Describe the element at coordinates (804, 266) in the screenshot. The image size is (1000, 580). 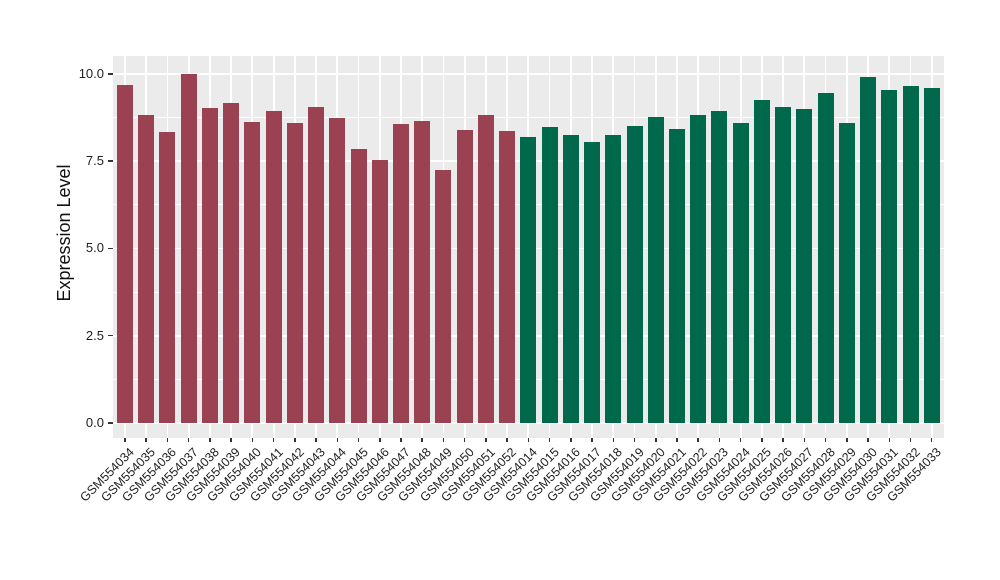
I see `bar-GSM554027` at that location.